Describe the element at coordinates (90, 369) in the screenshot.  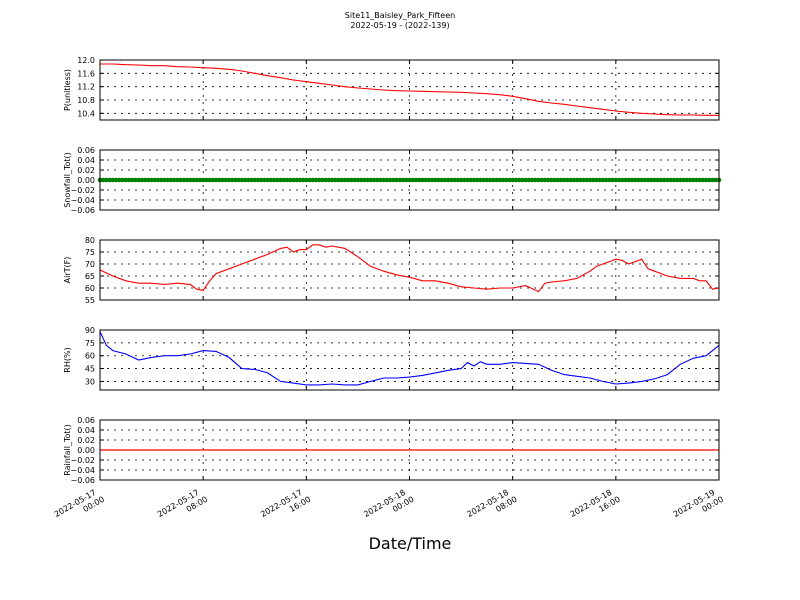
I see `y-tick-label: 45` at that location.